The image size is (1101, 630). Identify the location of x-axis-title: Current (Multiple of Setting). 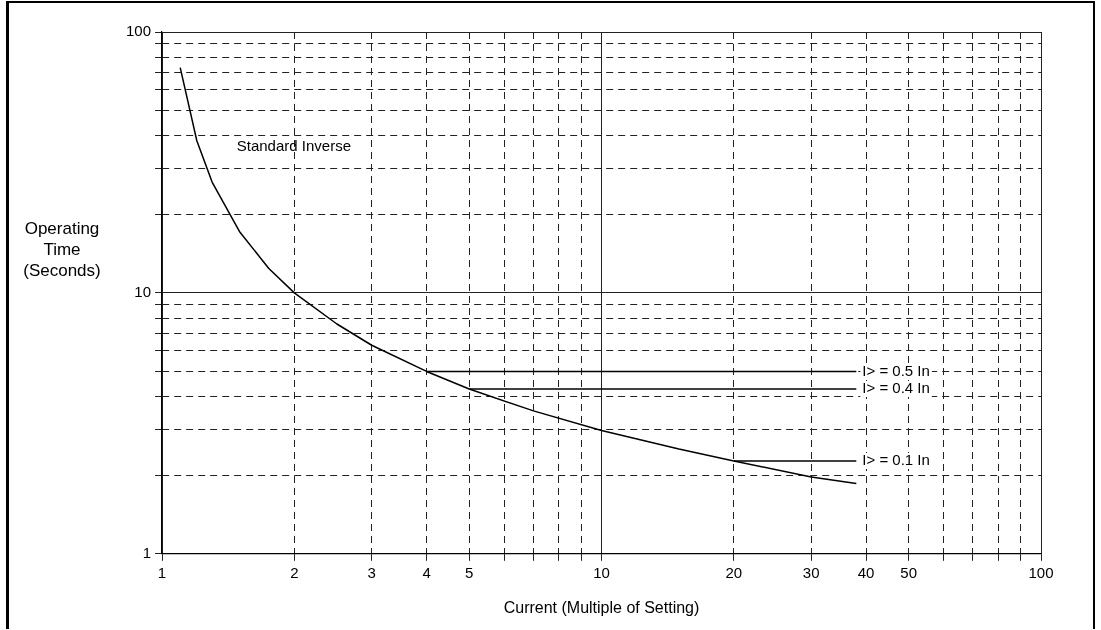
(601, 607).